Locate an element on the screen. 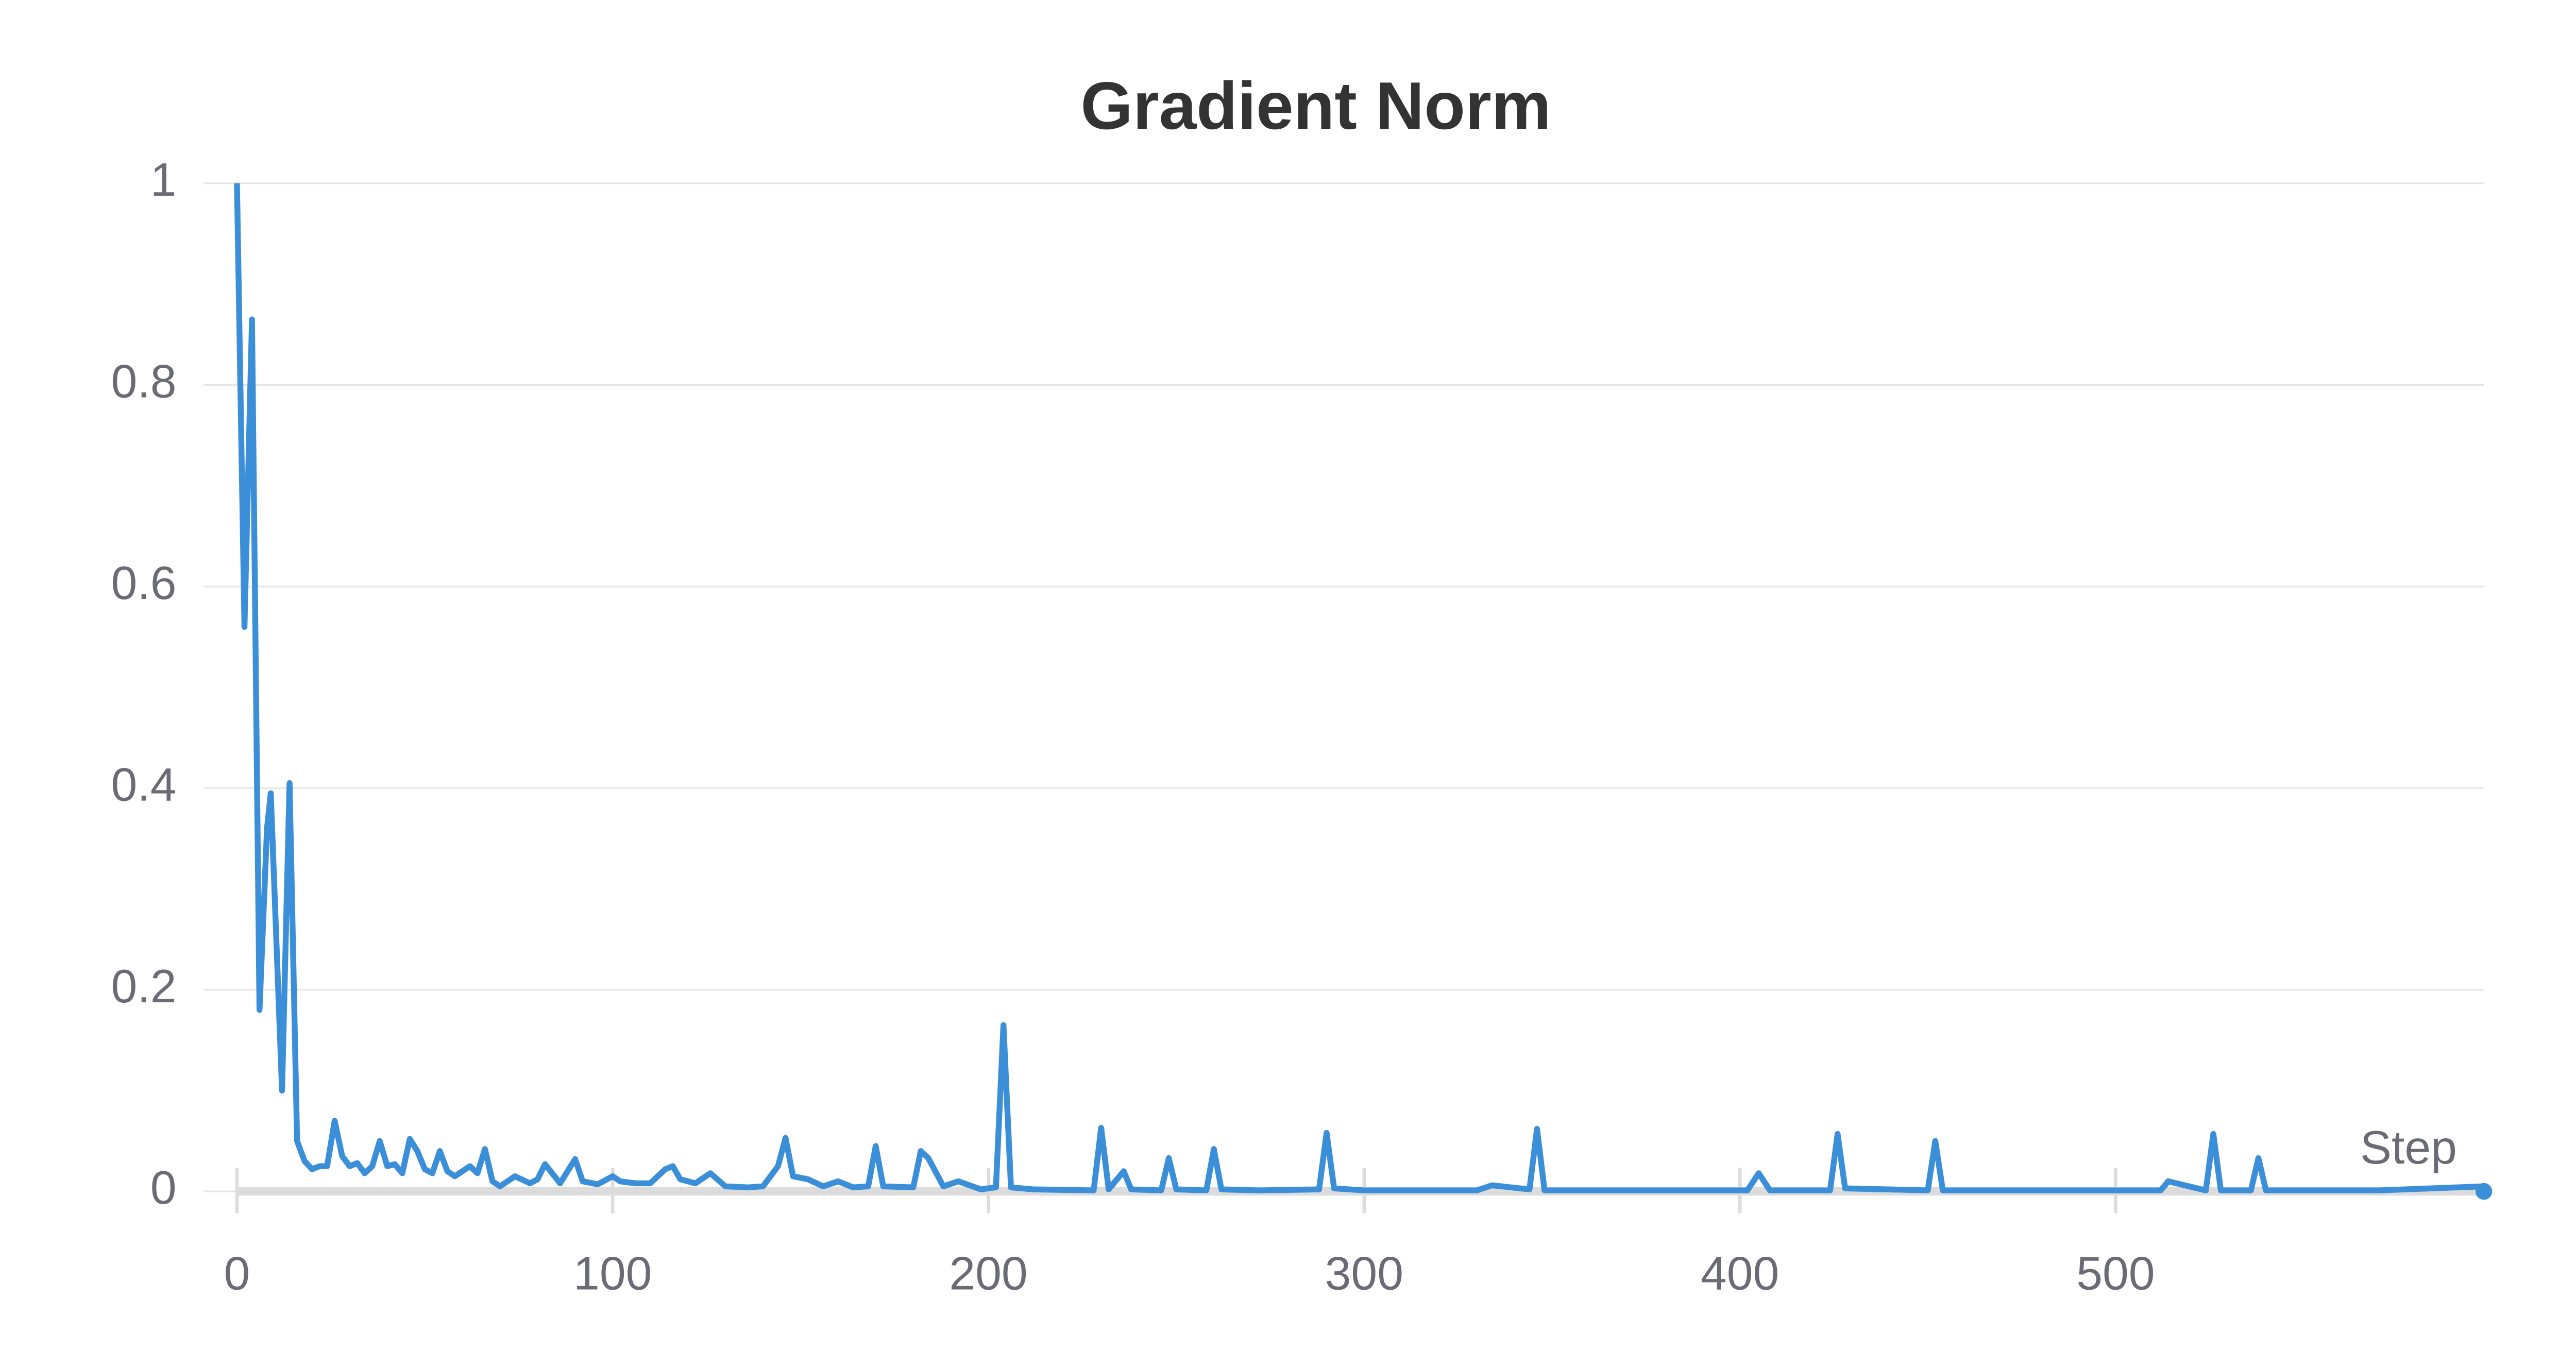  y-tick-label: 0.2 is located at coordinates (144, 986).